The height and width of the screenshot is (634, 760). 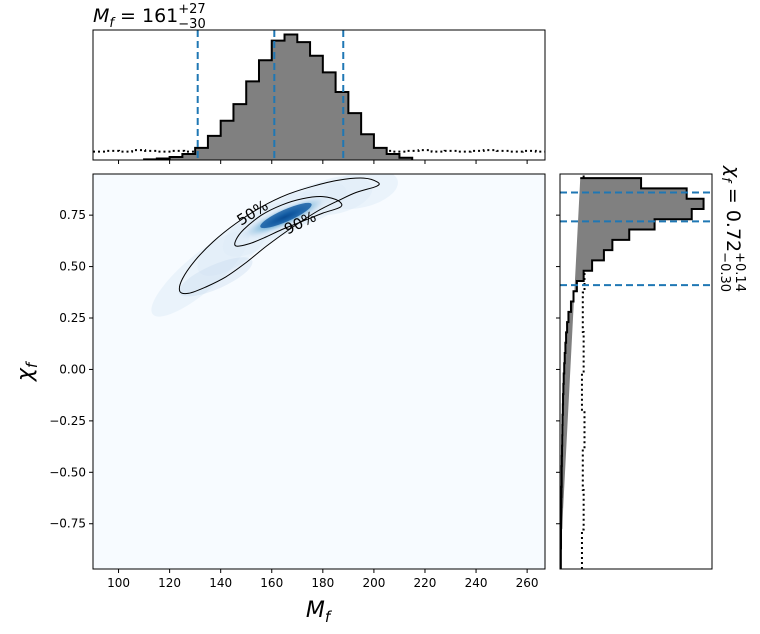 I want to click on joint-x-axis: 100 120 140 160 180 200 220 240 260, so click(x=323, y=579).